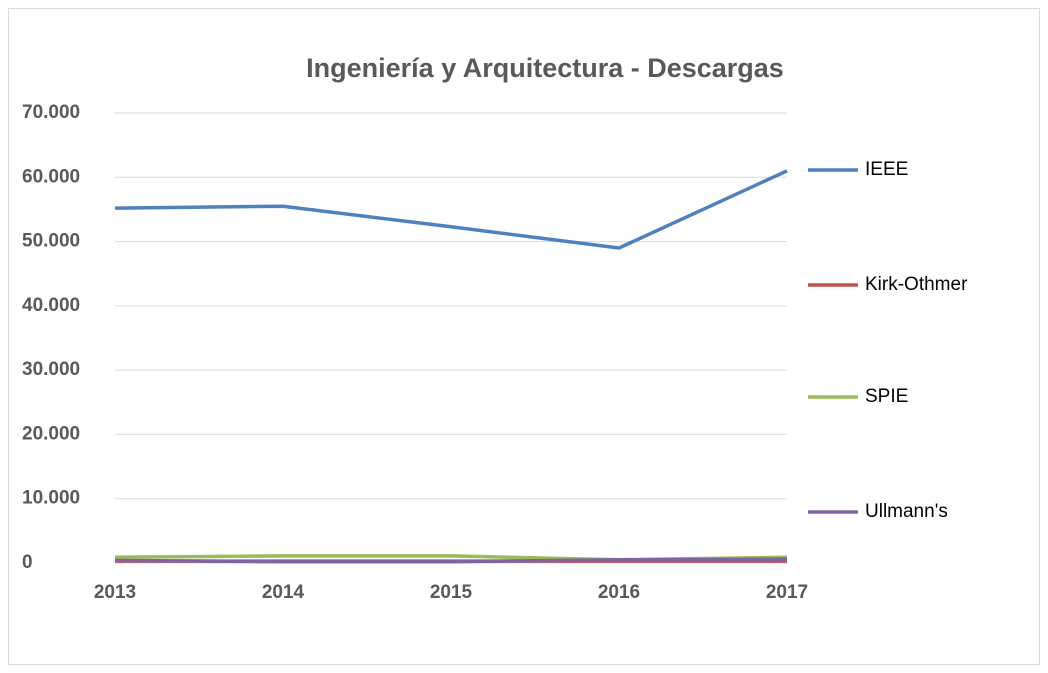  I want to click on y-tick-label: 0, so click(27, 562).